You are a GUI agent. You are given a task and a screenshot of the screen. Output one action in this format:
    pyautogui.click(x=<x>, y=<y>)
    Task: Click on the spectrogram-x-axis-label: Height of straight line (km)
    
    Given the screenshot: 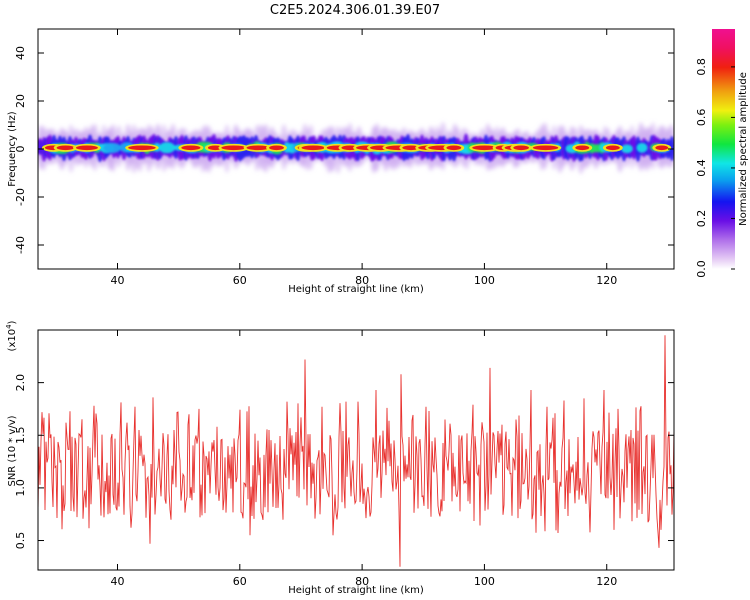 What is the action you would take?
    pyautogui.click(x=356, y=289)
    